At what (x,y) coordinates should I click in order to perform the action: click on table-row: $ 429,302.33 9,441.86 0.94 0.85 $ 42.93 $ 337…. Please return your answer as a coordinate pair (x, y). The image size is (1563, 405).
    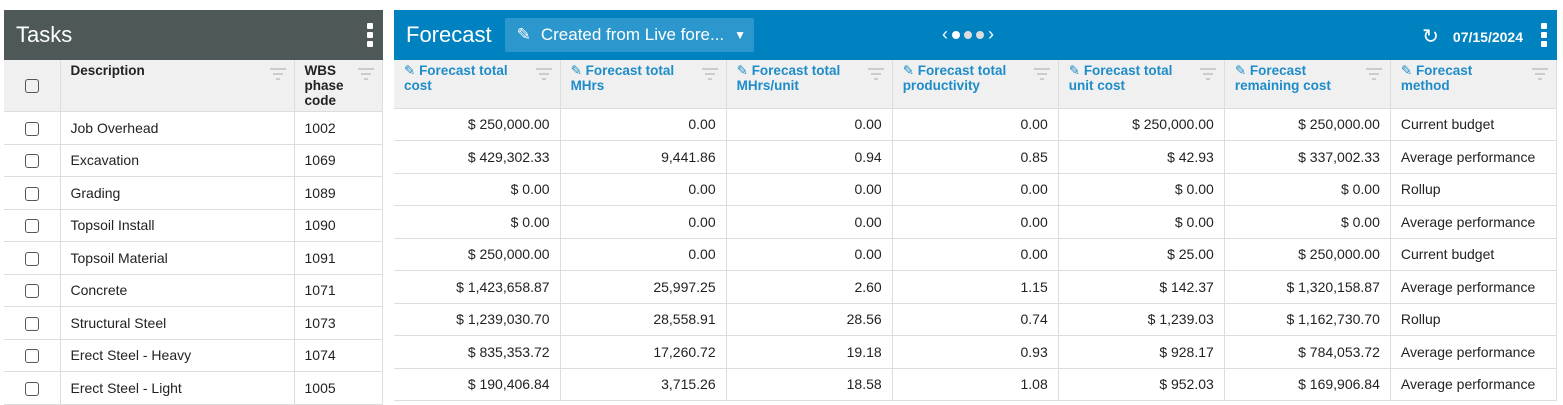
    Looking at the image, I should click on (976, 157).